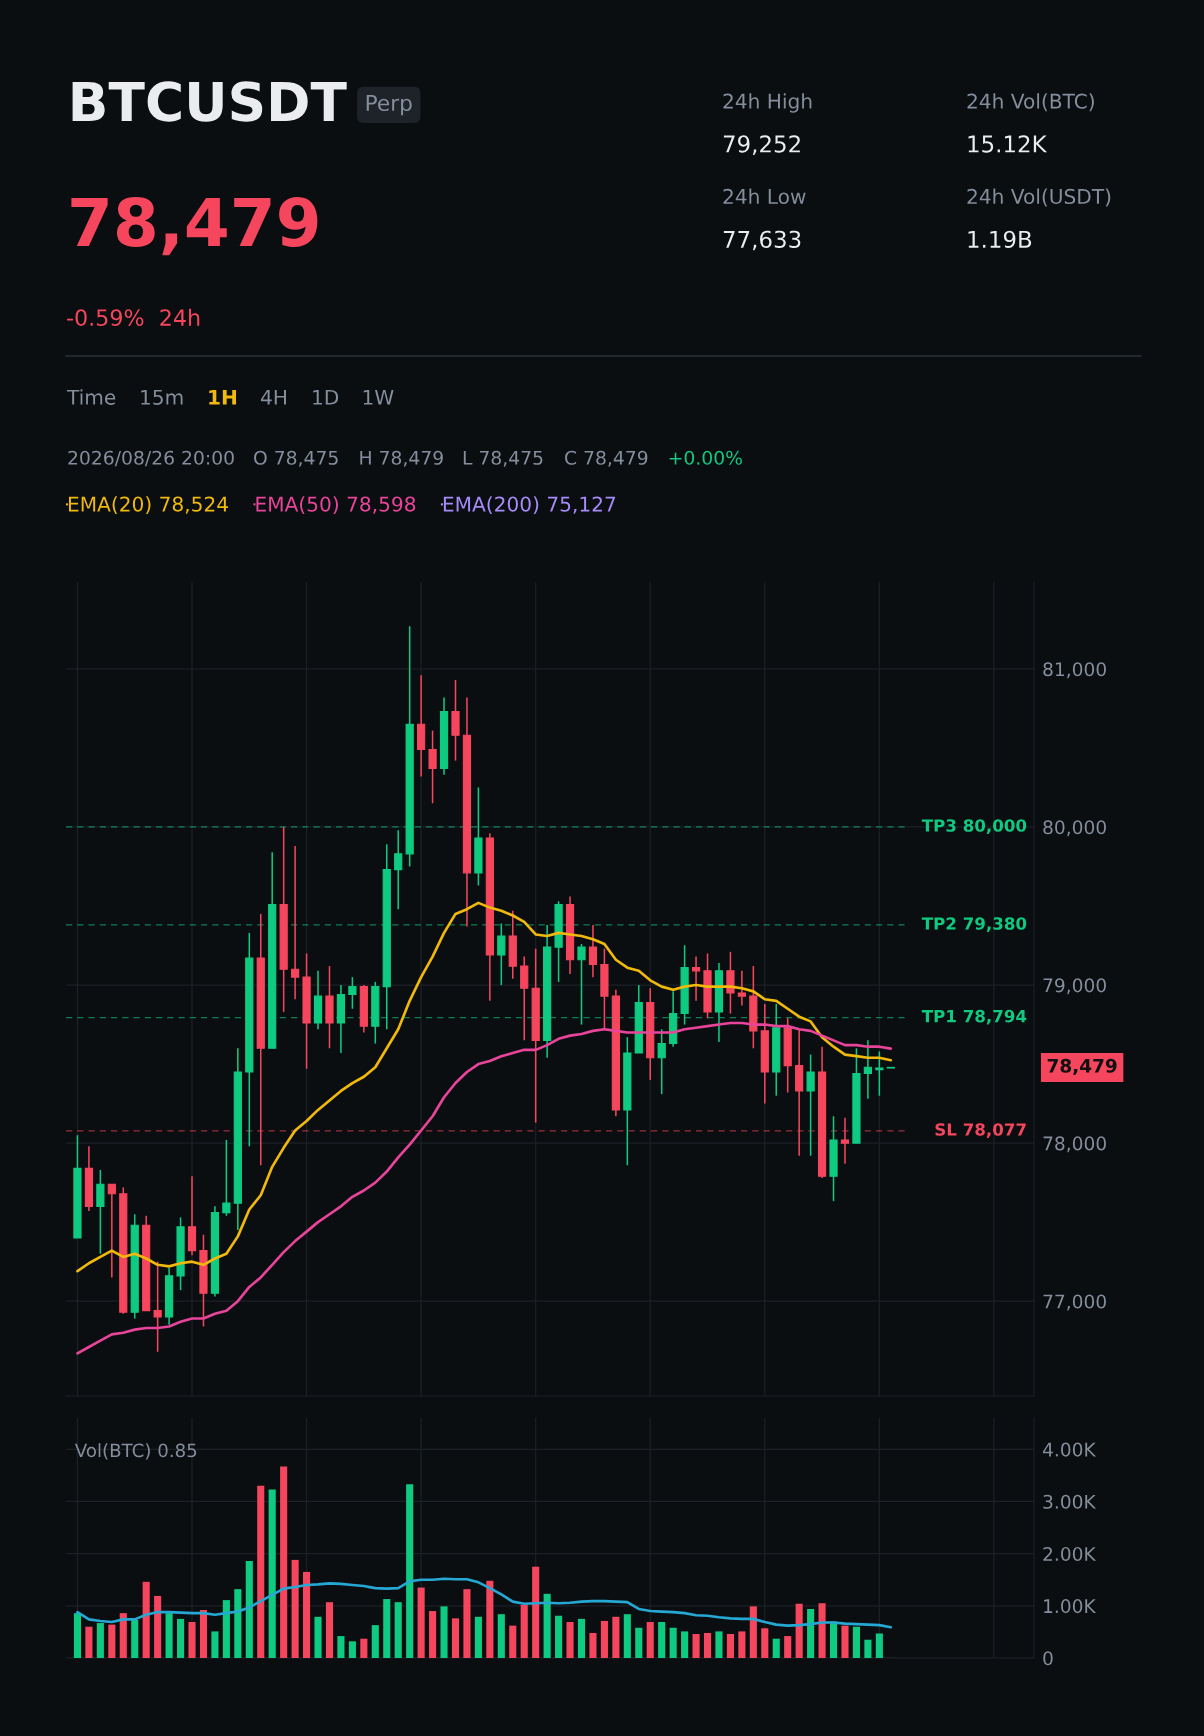 The height and width of the screenshot is (1736, 1204). I want to click on line-series, so click(484, 1603).